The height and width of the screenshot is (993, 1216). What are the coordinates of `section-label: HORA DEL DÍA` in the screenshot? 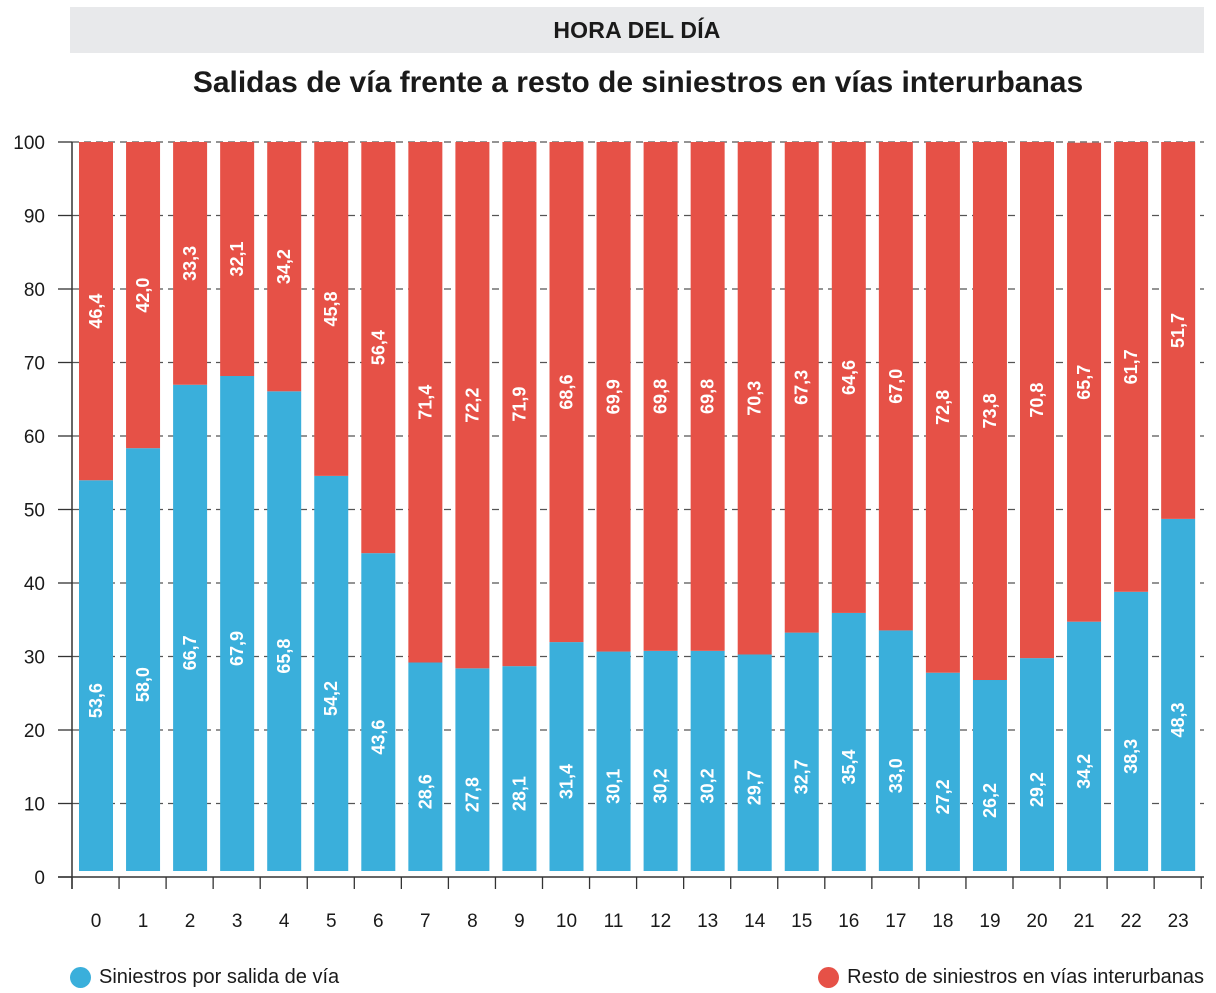 It's located at (637, 29).